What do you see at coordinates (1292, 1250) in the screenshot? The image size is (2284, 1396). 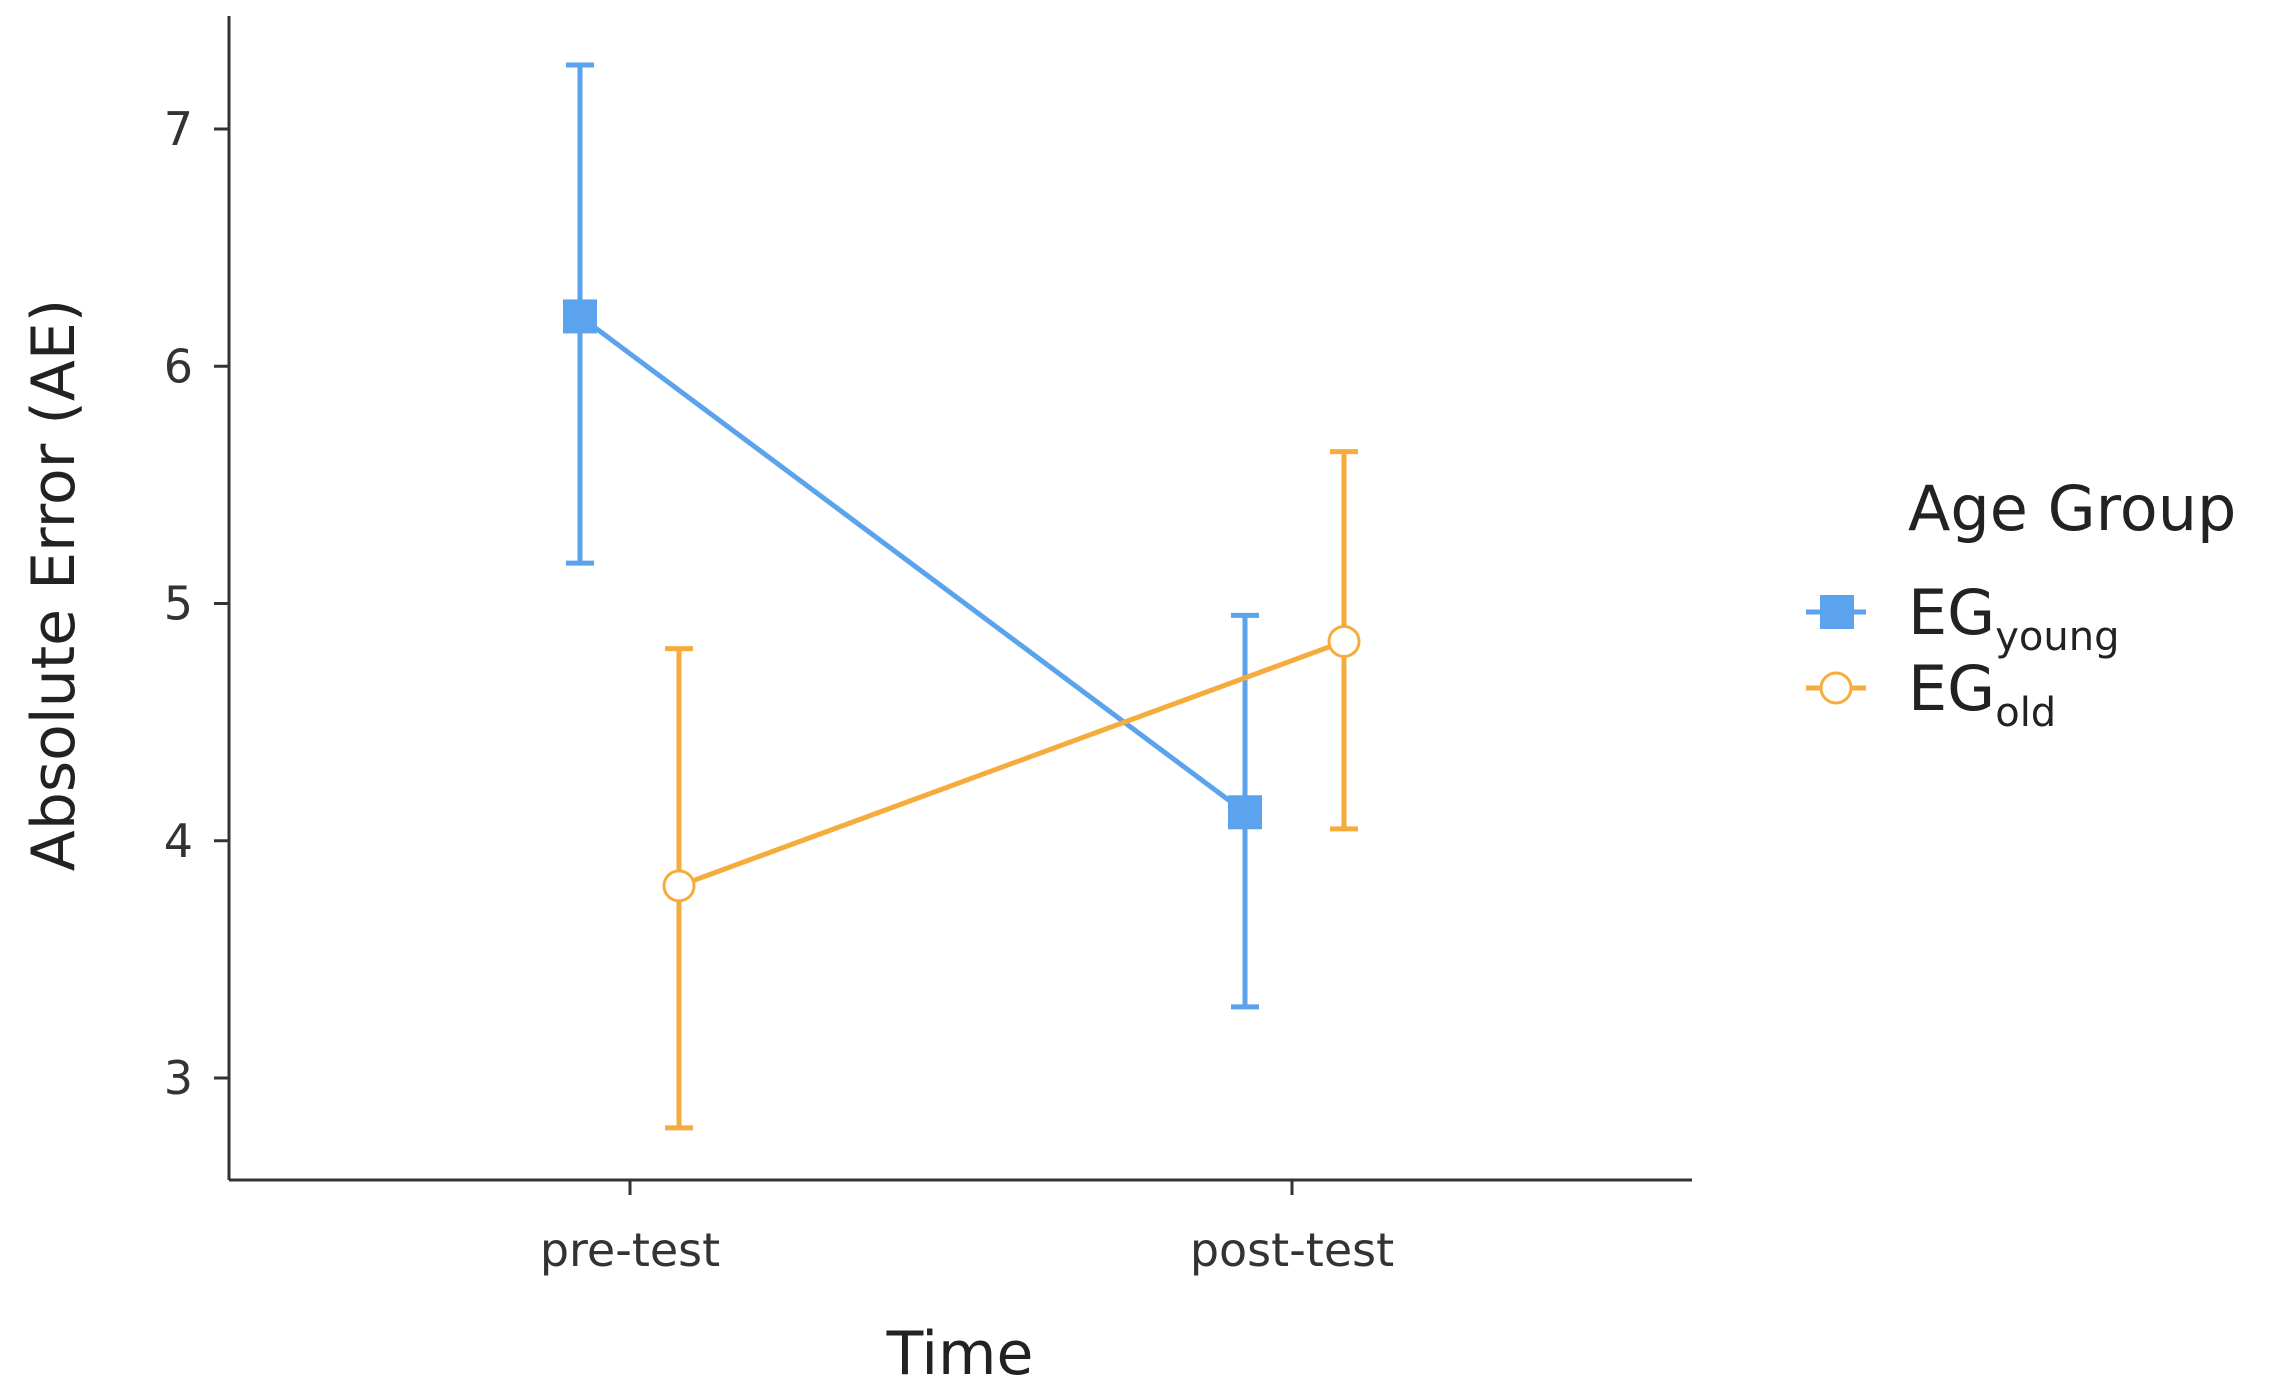 I see `x-tick-label: post-test` at bounding box center [1292, 1250].